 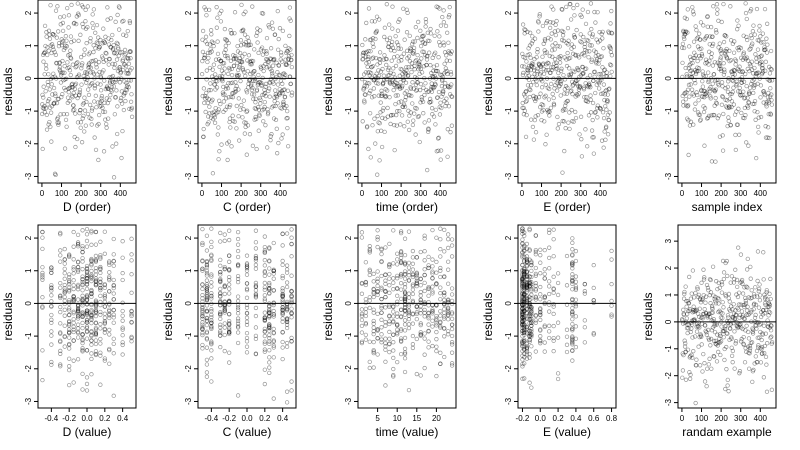 I want to click on y-tick-label: -3, so click(x=668, y=176).